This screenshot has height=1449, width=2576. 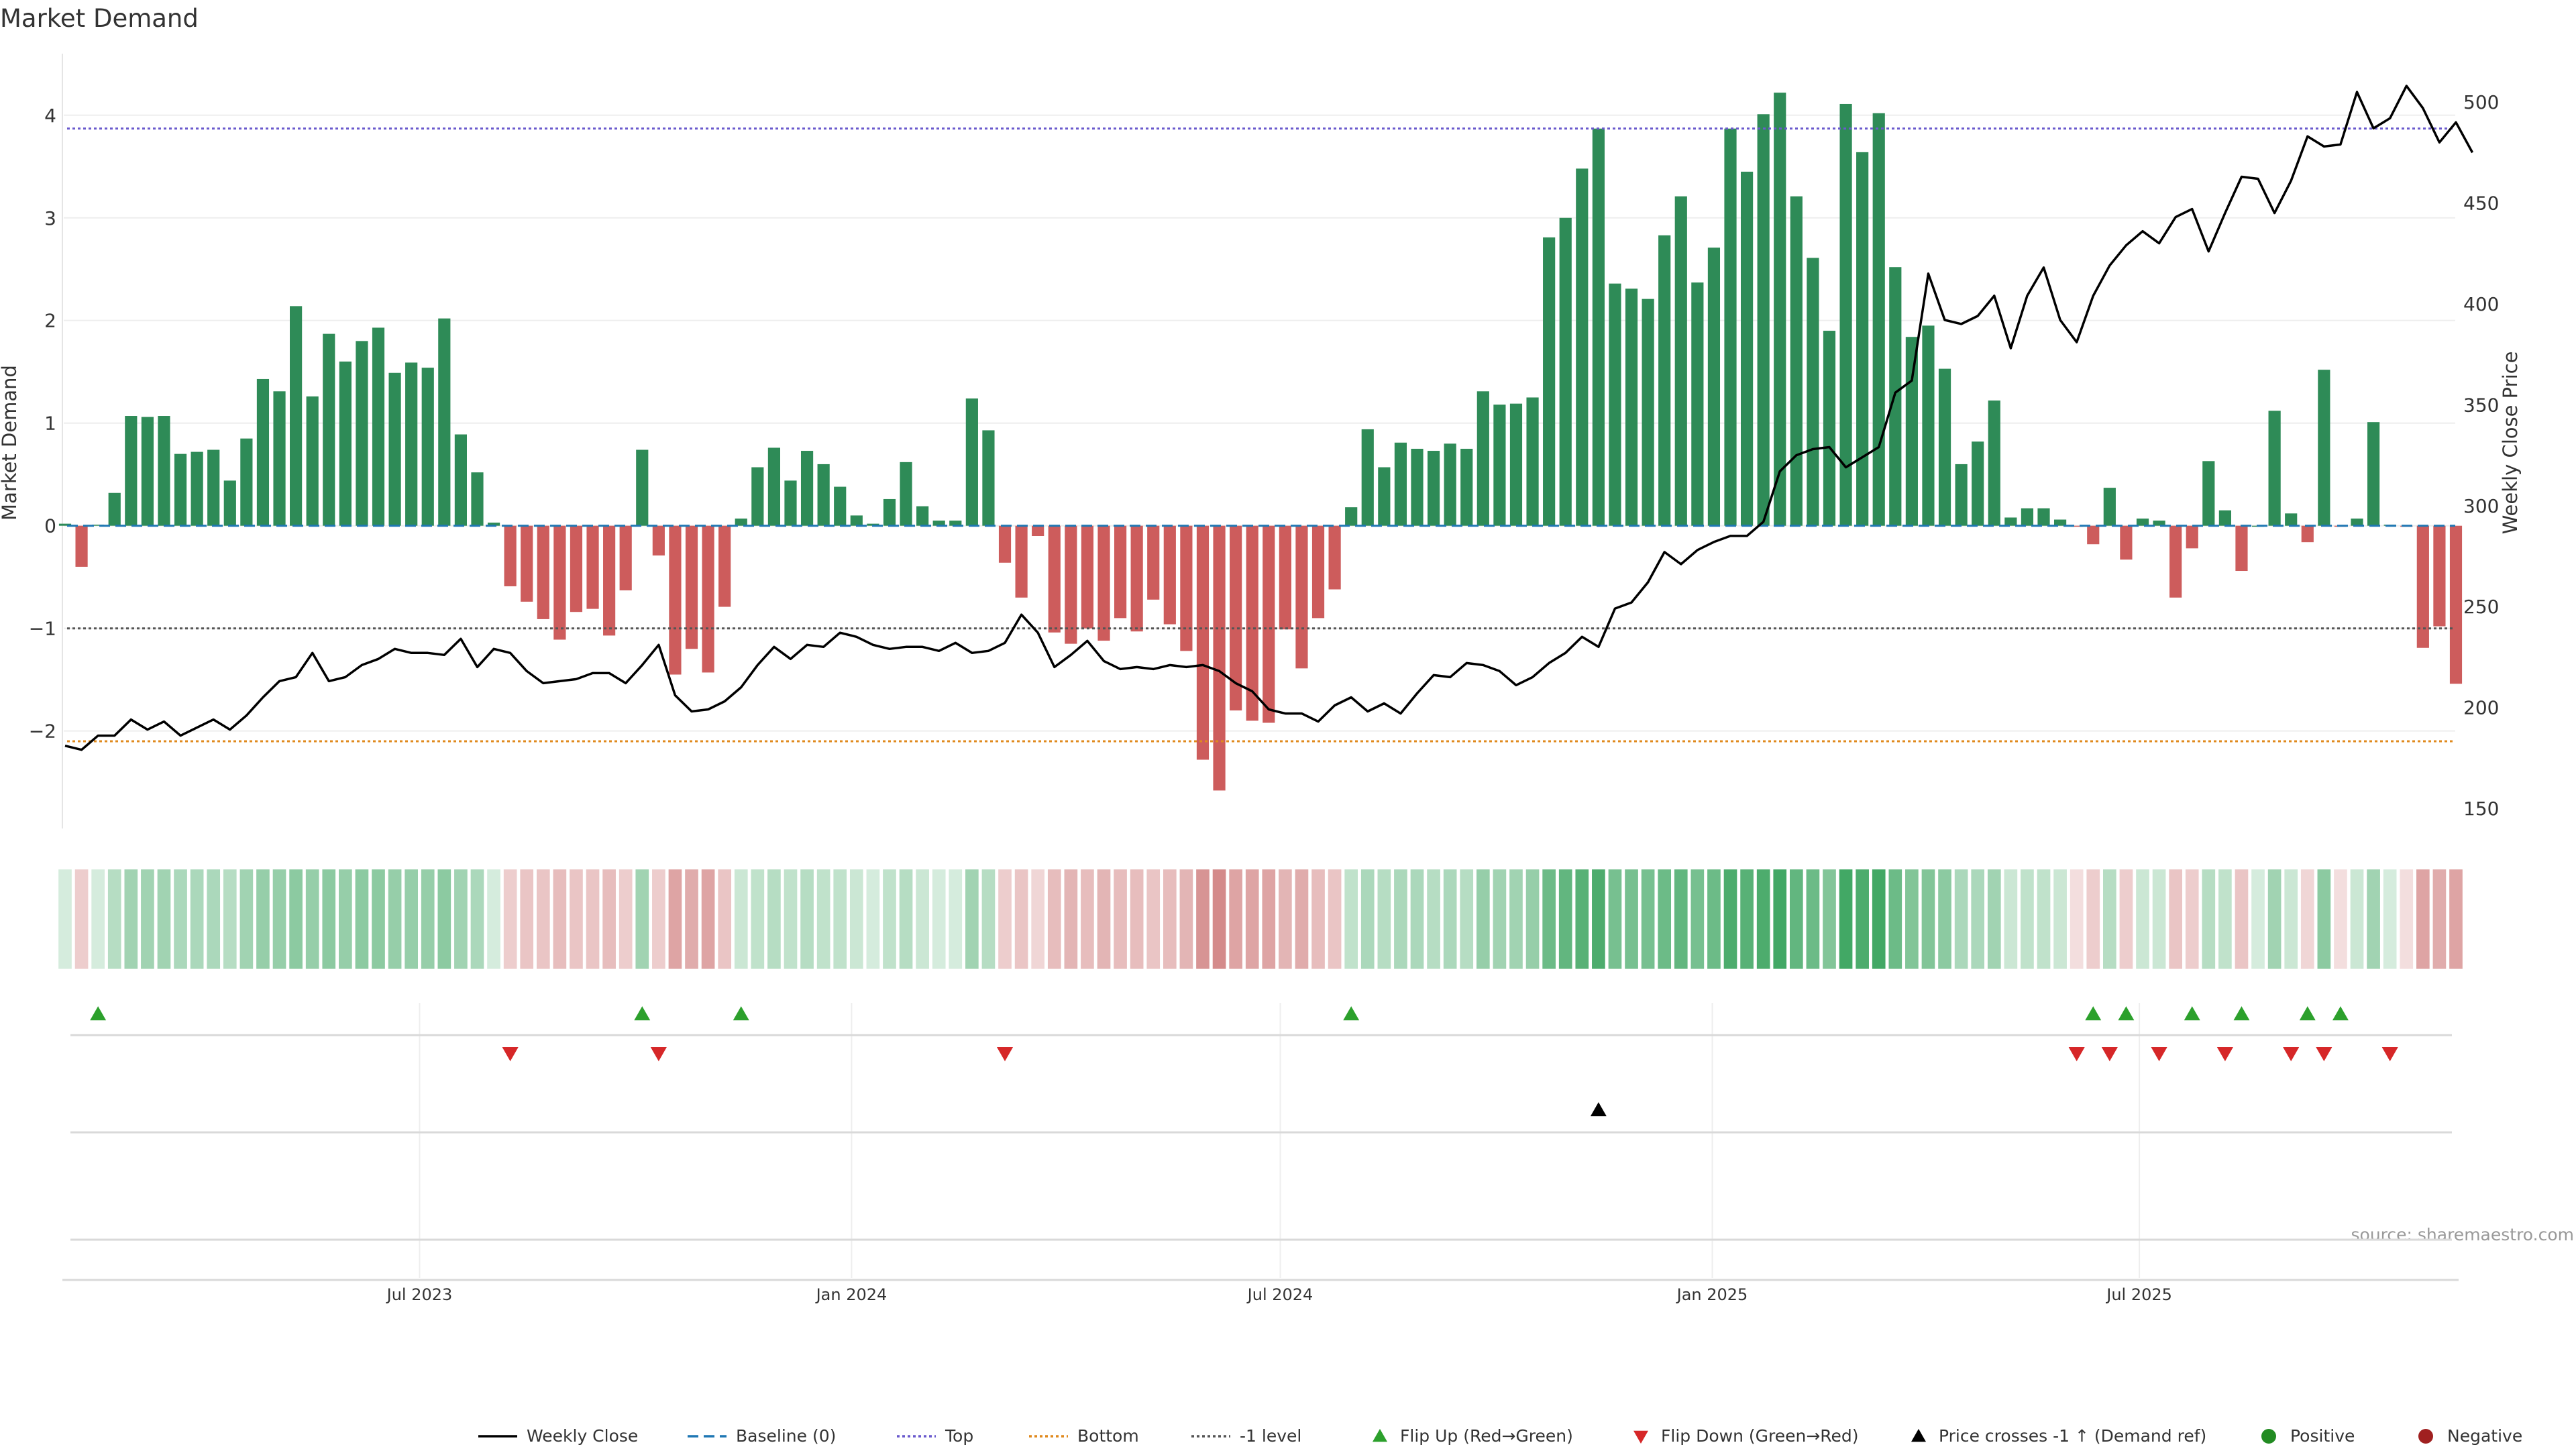 What do you see at coordinates (50, 218) in the screenshot?
I see `y-tick-label: 3` at bounding box center [50, 218].